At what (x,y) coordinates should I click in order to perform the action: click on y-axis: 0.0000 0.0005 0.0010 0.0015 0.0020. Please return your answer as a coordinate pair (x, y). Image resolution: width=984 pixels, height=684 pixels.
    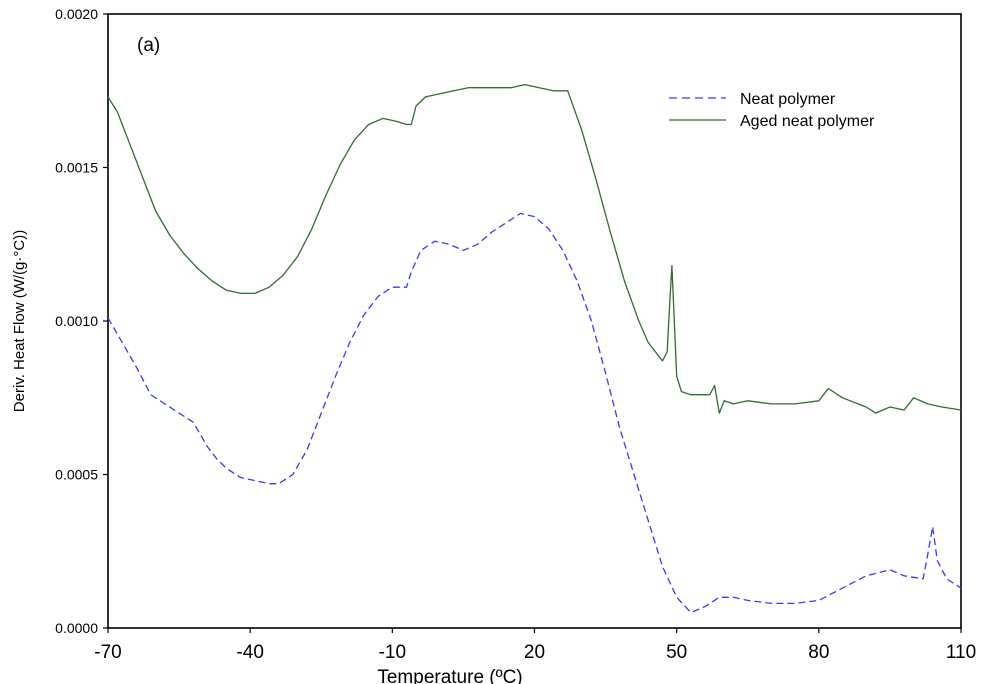
    Looking at the image, I should click on (81, 321).